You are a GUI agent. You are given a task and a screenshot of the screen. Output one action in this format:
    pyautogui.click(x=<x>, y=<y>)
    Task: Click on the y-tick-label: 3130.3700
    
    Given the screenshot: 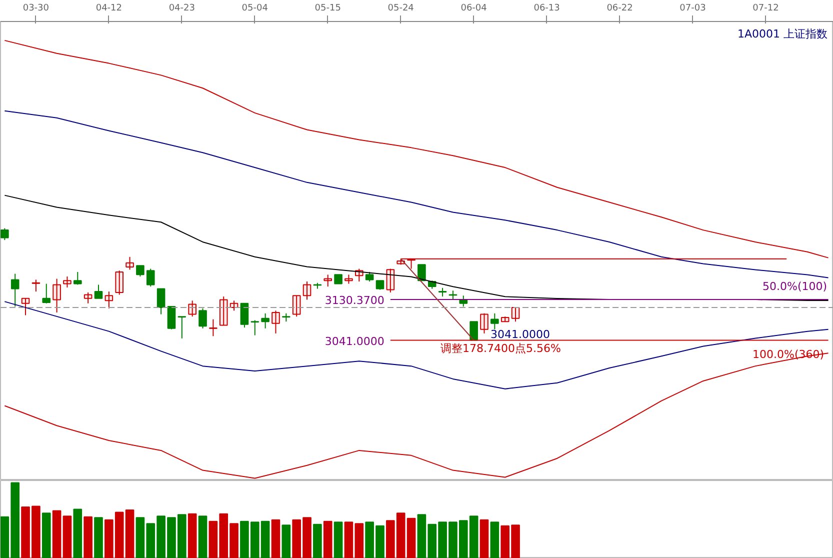 What is the action you would take?
    pyautogui.click(x=354, y=301)
    